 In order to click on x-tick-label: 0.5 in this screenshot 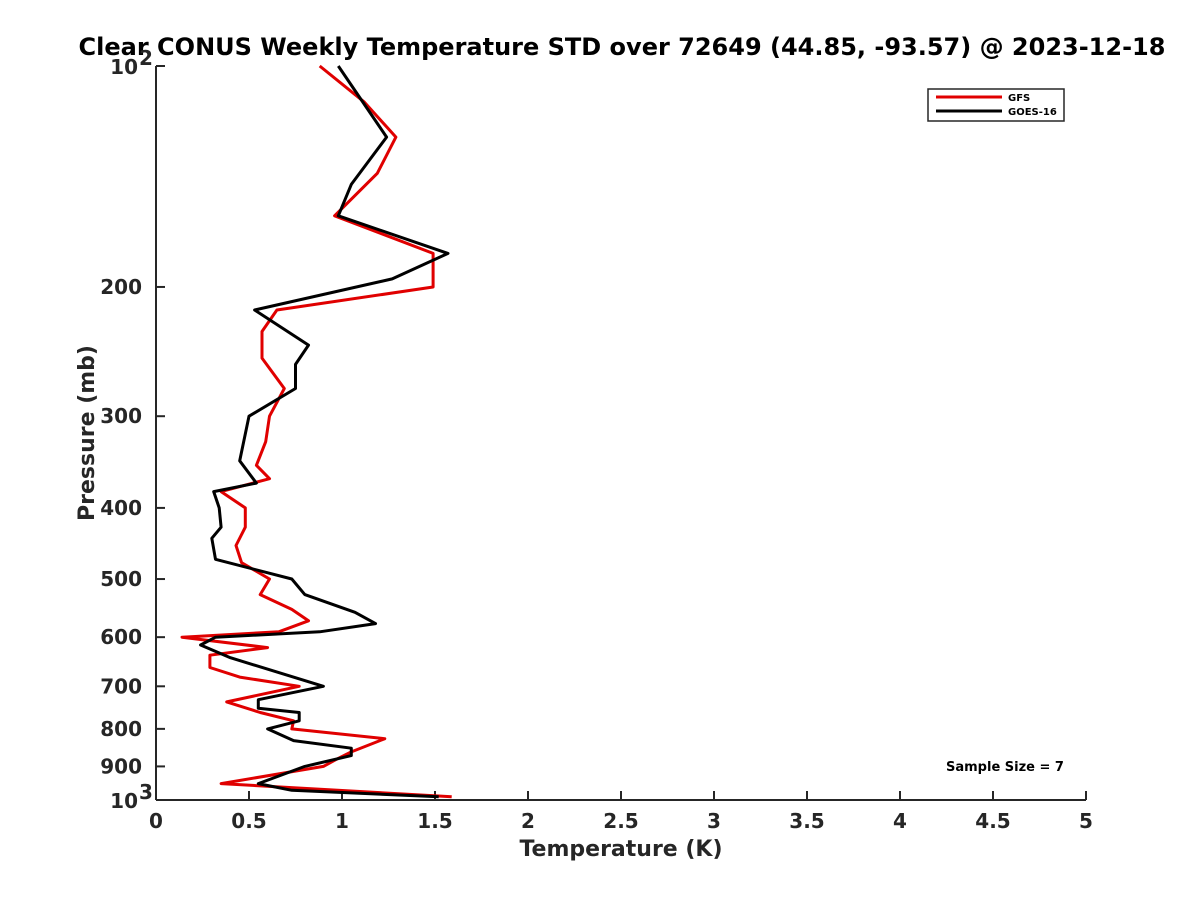, I will do `click(248, 821)`.